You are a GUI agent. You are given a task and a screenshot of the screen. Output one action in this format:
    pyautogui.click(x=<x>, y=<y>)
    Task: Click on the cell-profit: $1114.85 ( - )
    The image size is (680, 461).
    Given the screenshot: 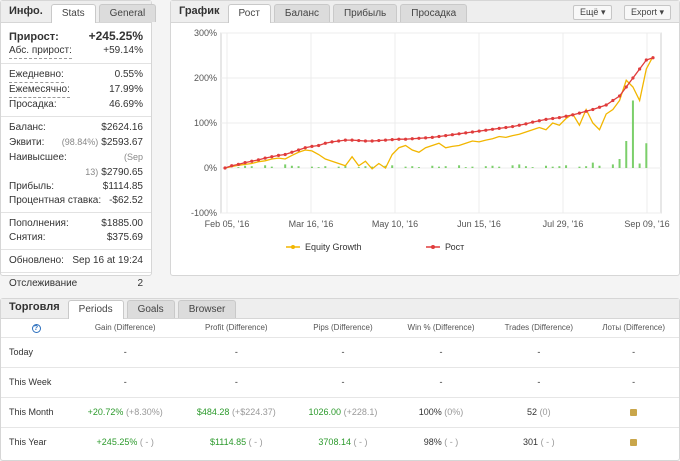 What is the action you would take?
    pyautogui.click(x=236, y=441)
    